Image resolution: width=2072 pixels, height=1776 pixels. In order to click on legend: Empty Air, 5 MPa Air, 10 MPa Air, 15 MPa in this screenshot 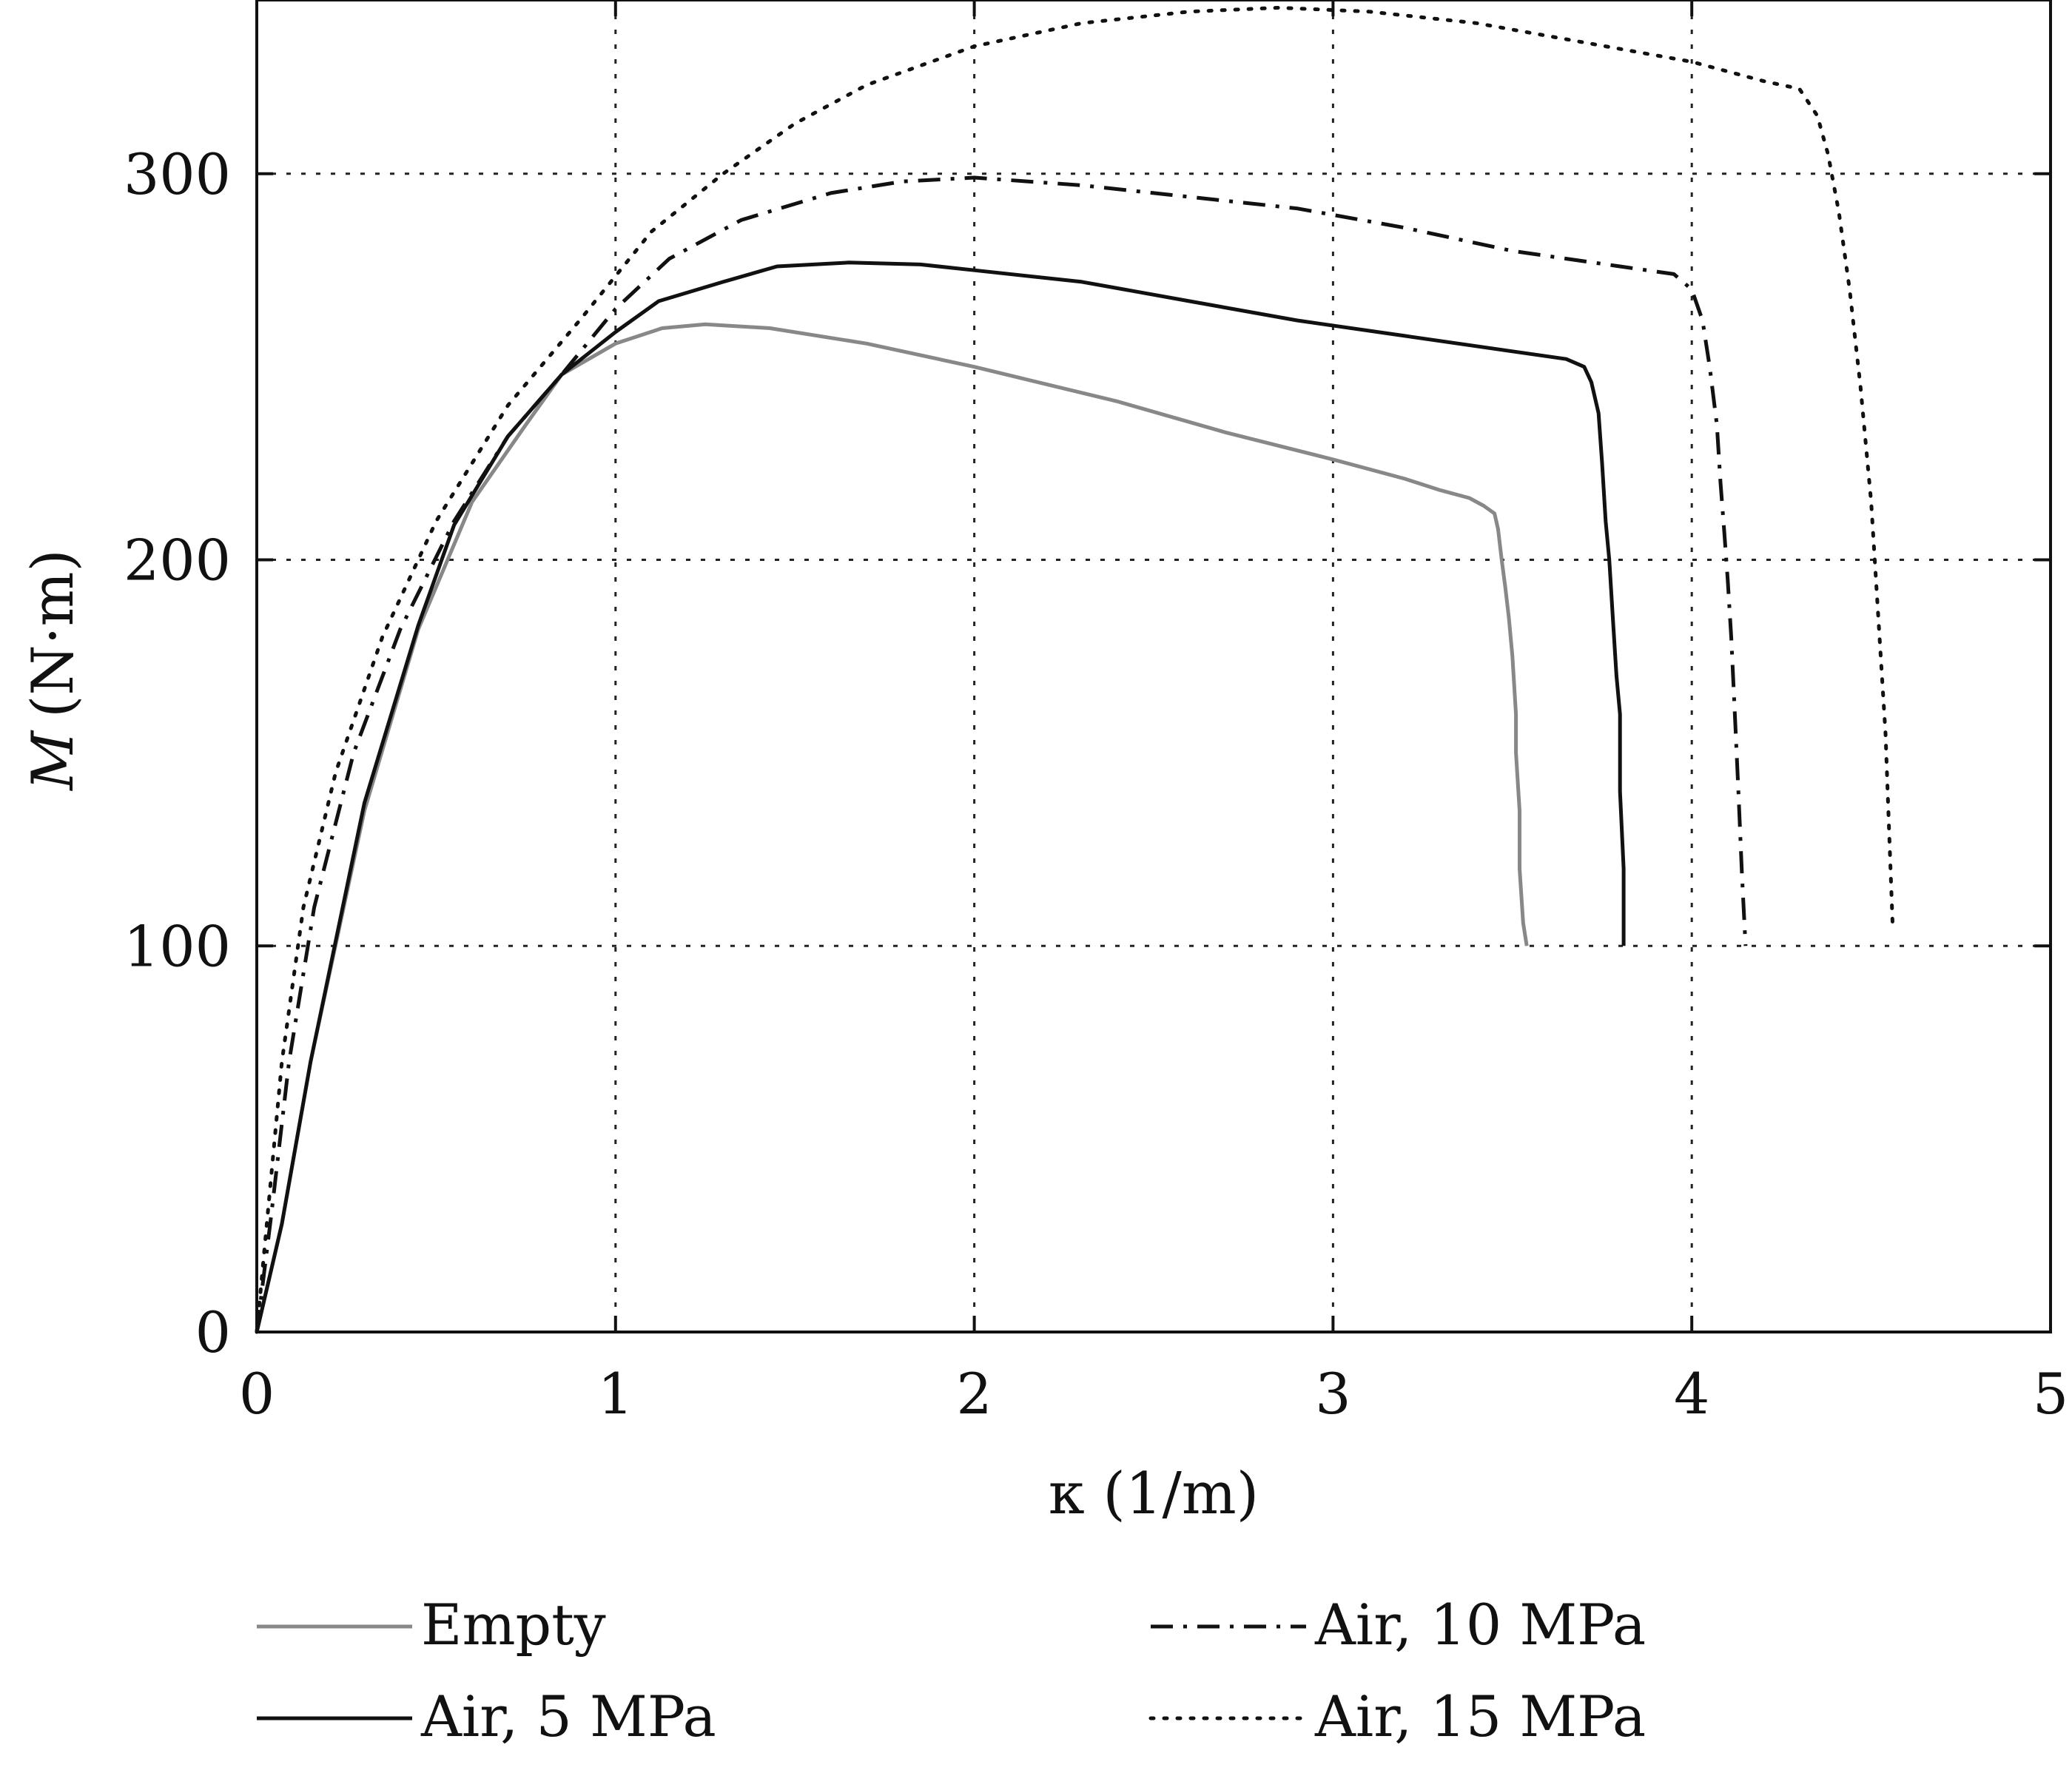, I will do `click(951, 1670)`.